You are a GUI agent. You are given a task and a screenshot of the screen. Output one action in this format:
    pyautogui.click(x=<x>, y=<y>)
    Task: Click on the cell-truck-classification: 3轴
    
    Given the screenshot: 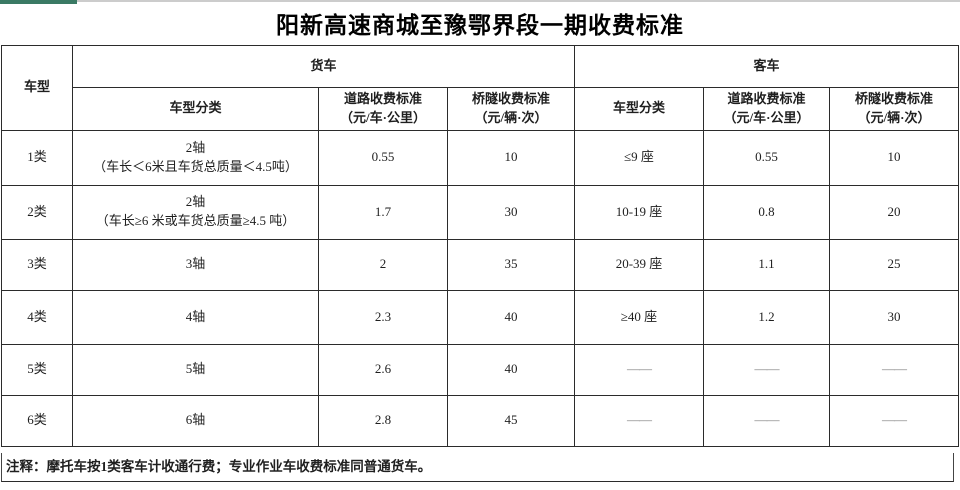 What is the action you would take?
    pyautogui.click(x=195, y=264)
    